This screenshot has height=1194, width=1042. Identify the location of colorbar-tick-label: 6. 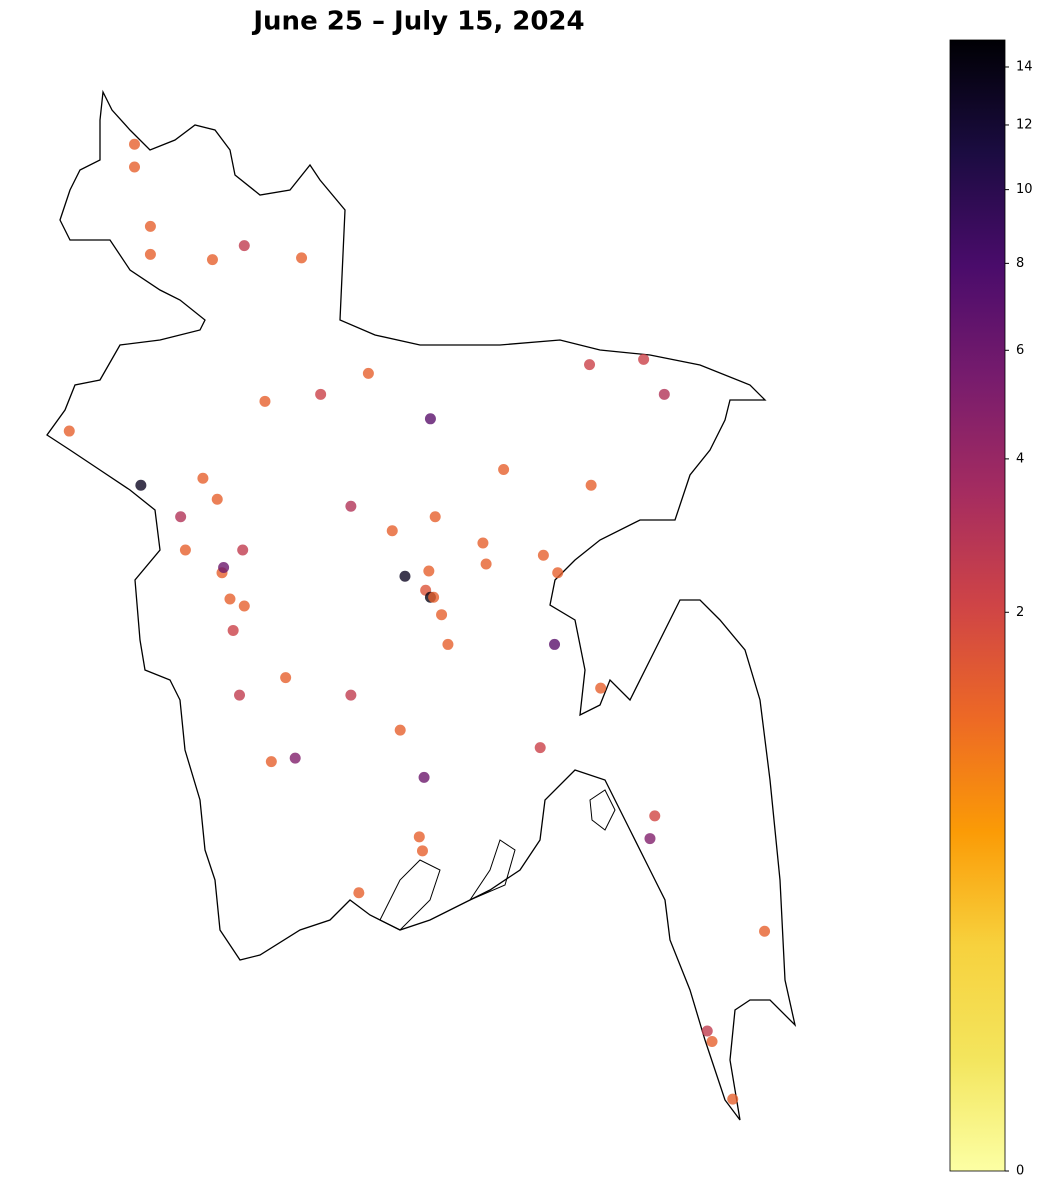
(1020, 350).